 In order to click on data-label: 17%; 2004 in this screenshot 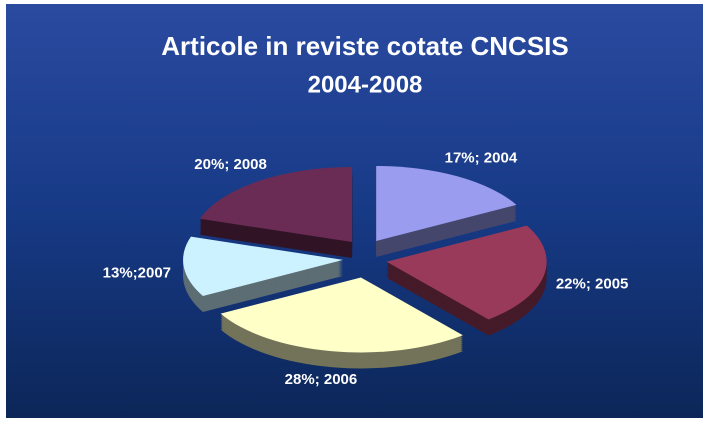, I will do `click(481, 158)`.